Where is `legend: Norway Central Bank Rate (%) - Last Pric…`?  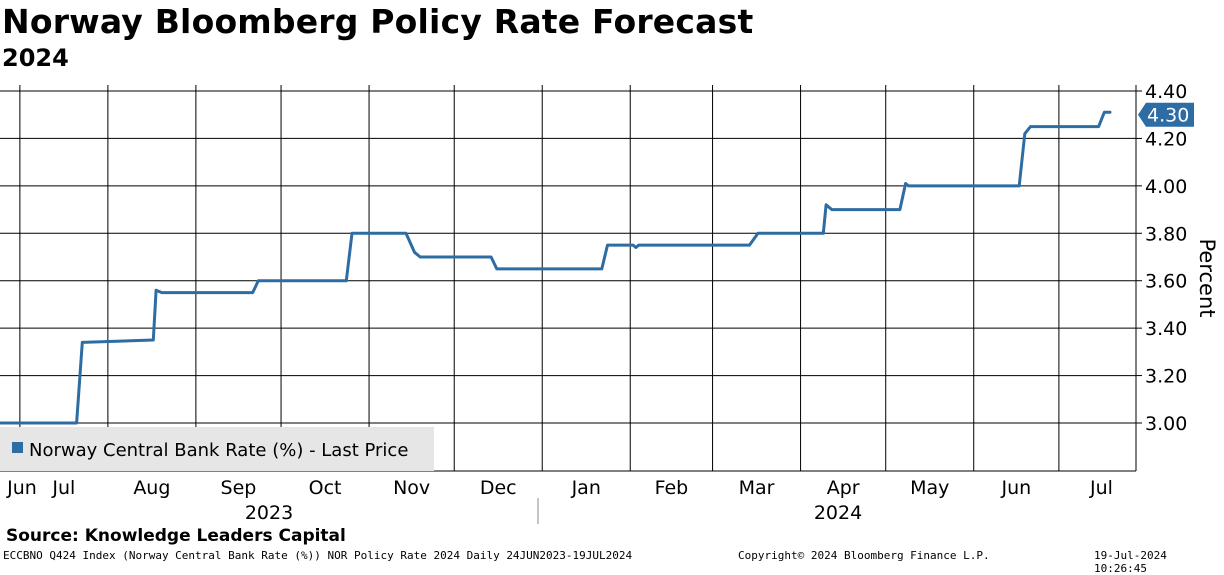
legend: Norway Central Bank Rate (%) - Last Pric… is located at coordinates (217, 449).